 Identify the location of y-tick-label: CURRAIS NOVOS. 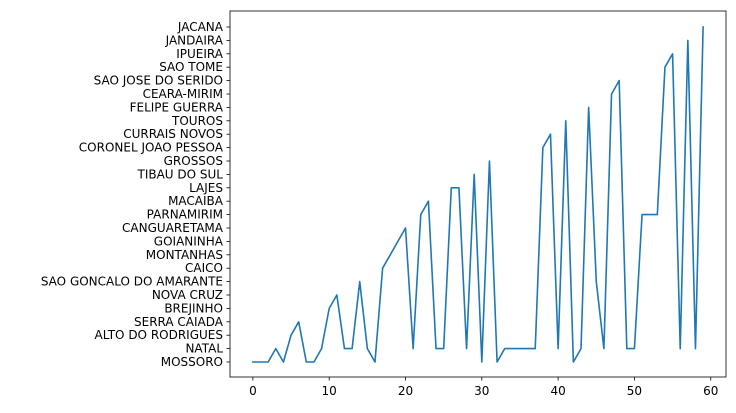
(173, 134).